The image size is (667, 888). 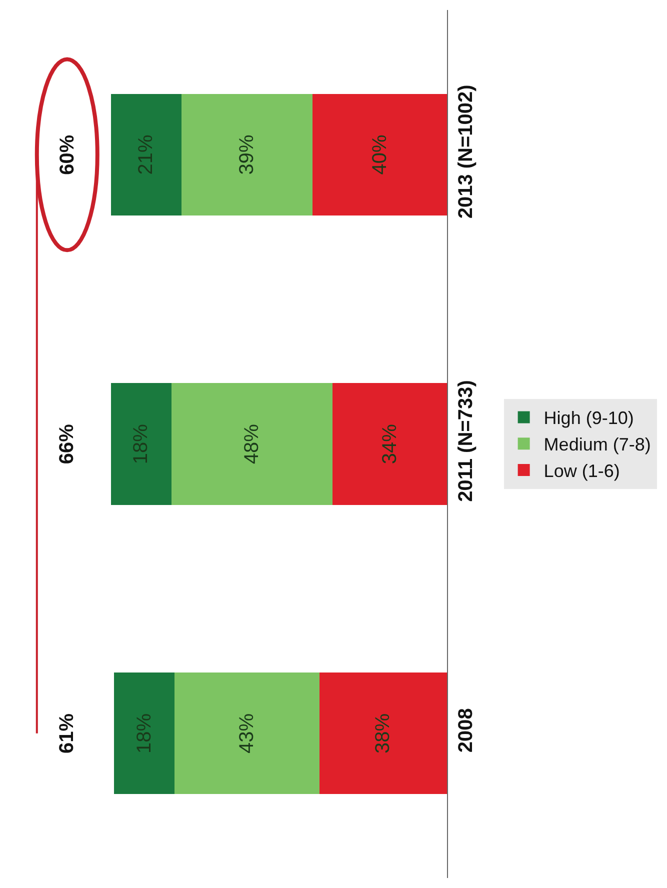 What do you see at coordinates (67, 733) in the screenshot?
I see `text: 61%` at bounding box center [67, 733].